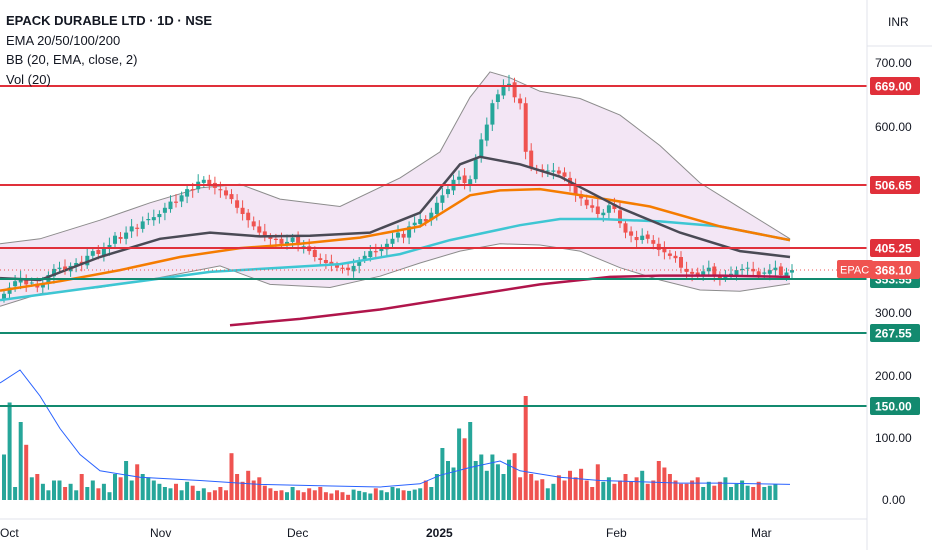 The height and width of the screenshot is (550, 932). Describe the element at coordinates (898, 22) in the screenshot. I see `currency-label: INR` at that location.